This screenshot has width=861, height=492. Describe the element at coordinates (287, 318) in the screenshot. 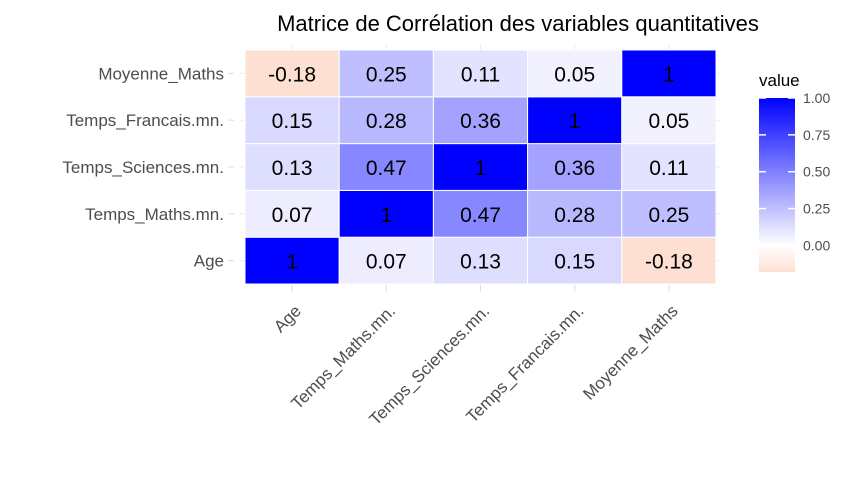

I see `x-tick-label: Age` at that location.